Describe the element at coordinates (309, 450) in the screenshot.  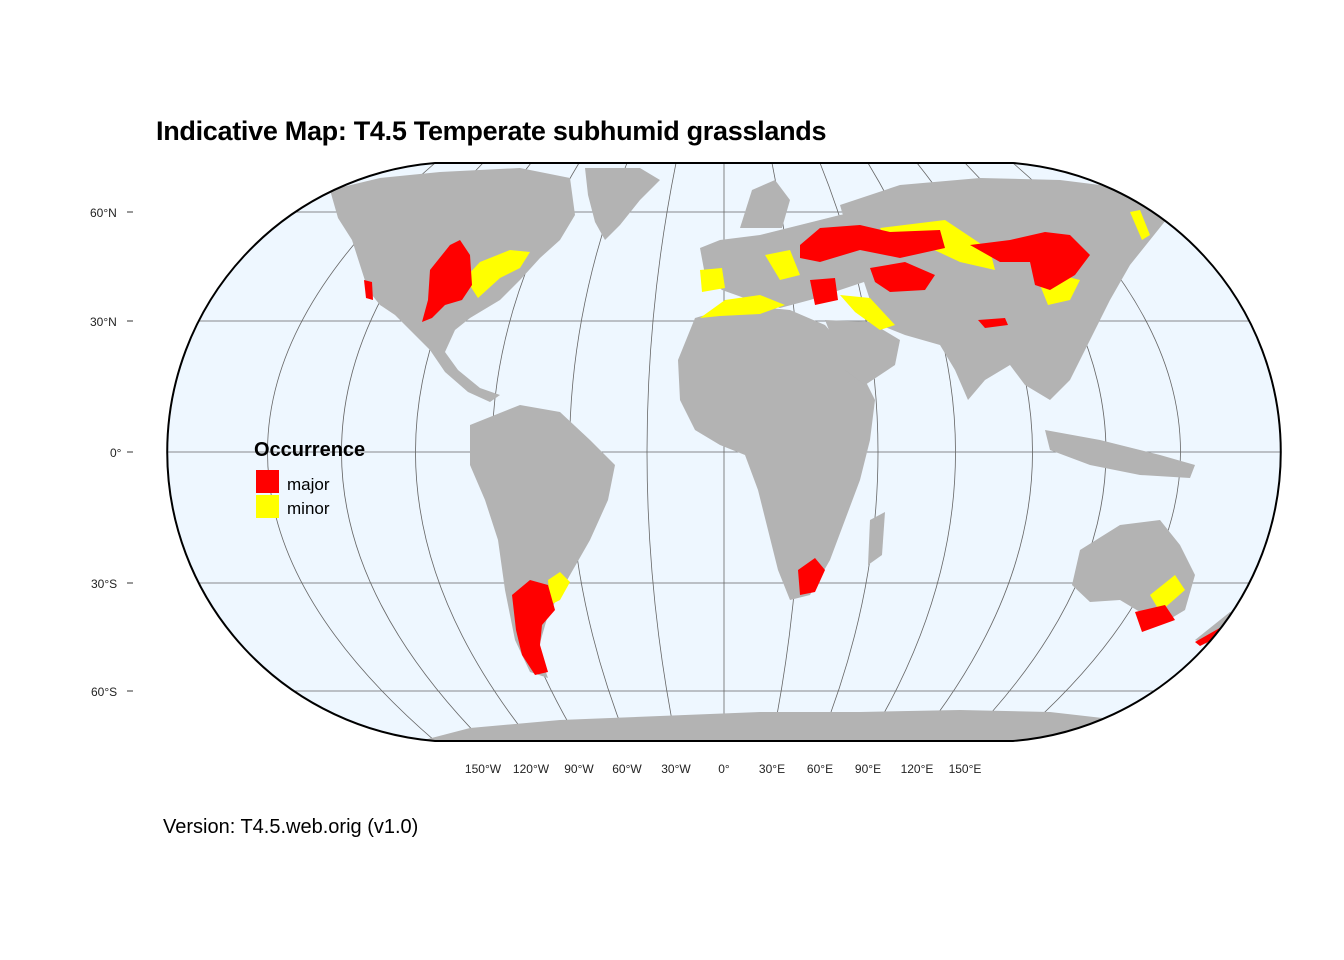
I see `legend-title: Occurrence` at that location.